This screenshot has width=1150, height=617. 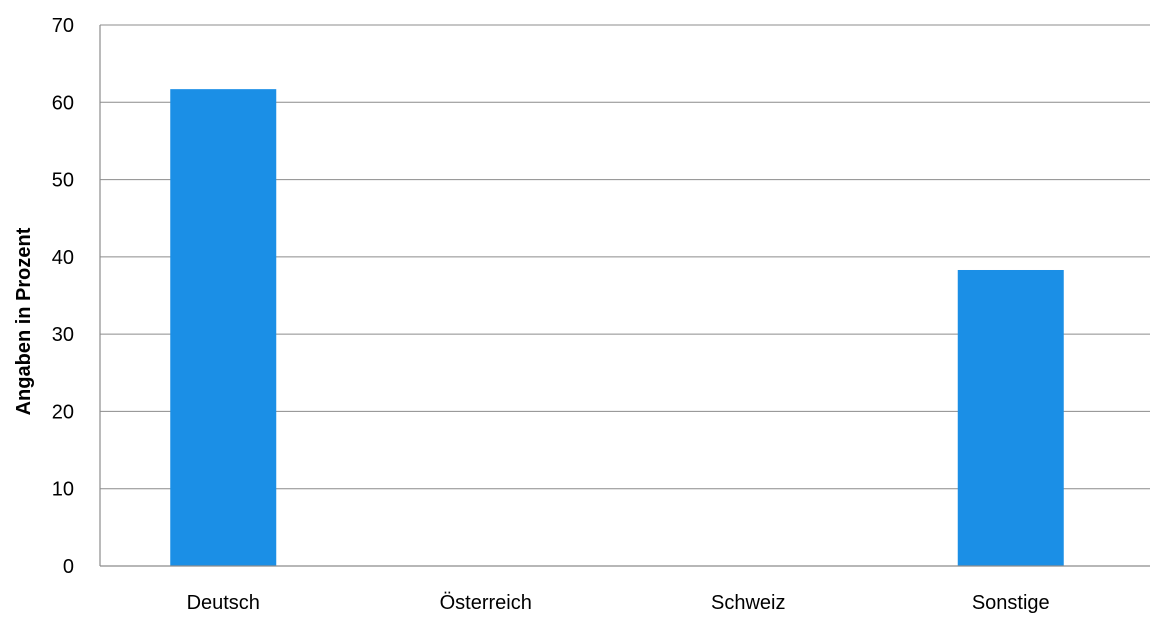 What do you see at coordinates (63, 335) in the screenshot?
I see `y-tick-label: 30` at bounding box center [63, 335].